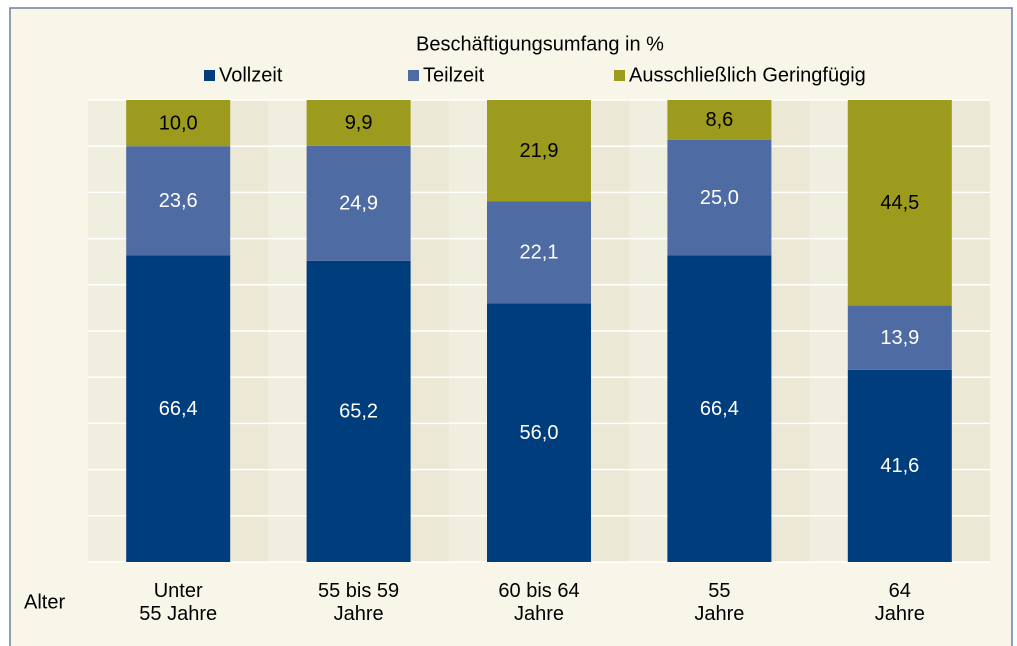 Image resolution: width=1017 pixels, height=646 pixels. I want to click on value-label: 8,6, so click(719, 120).